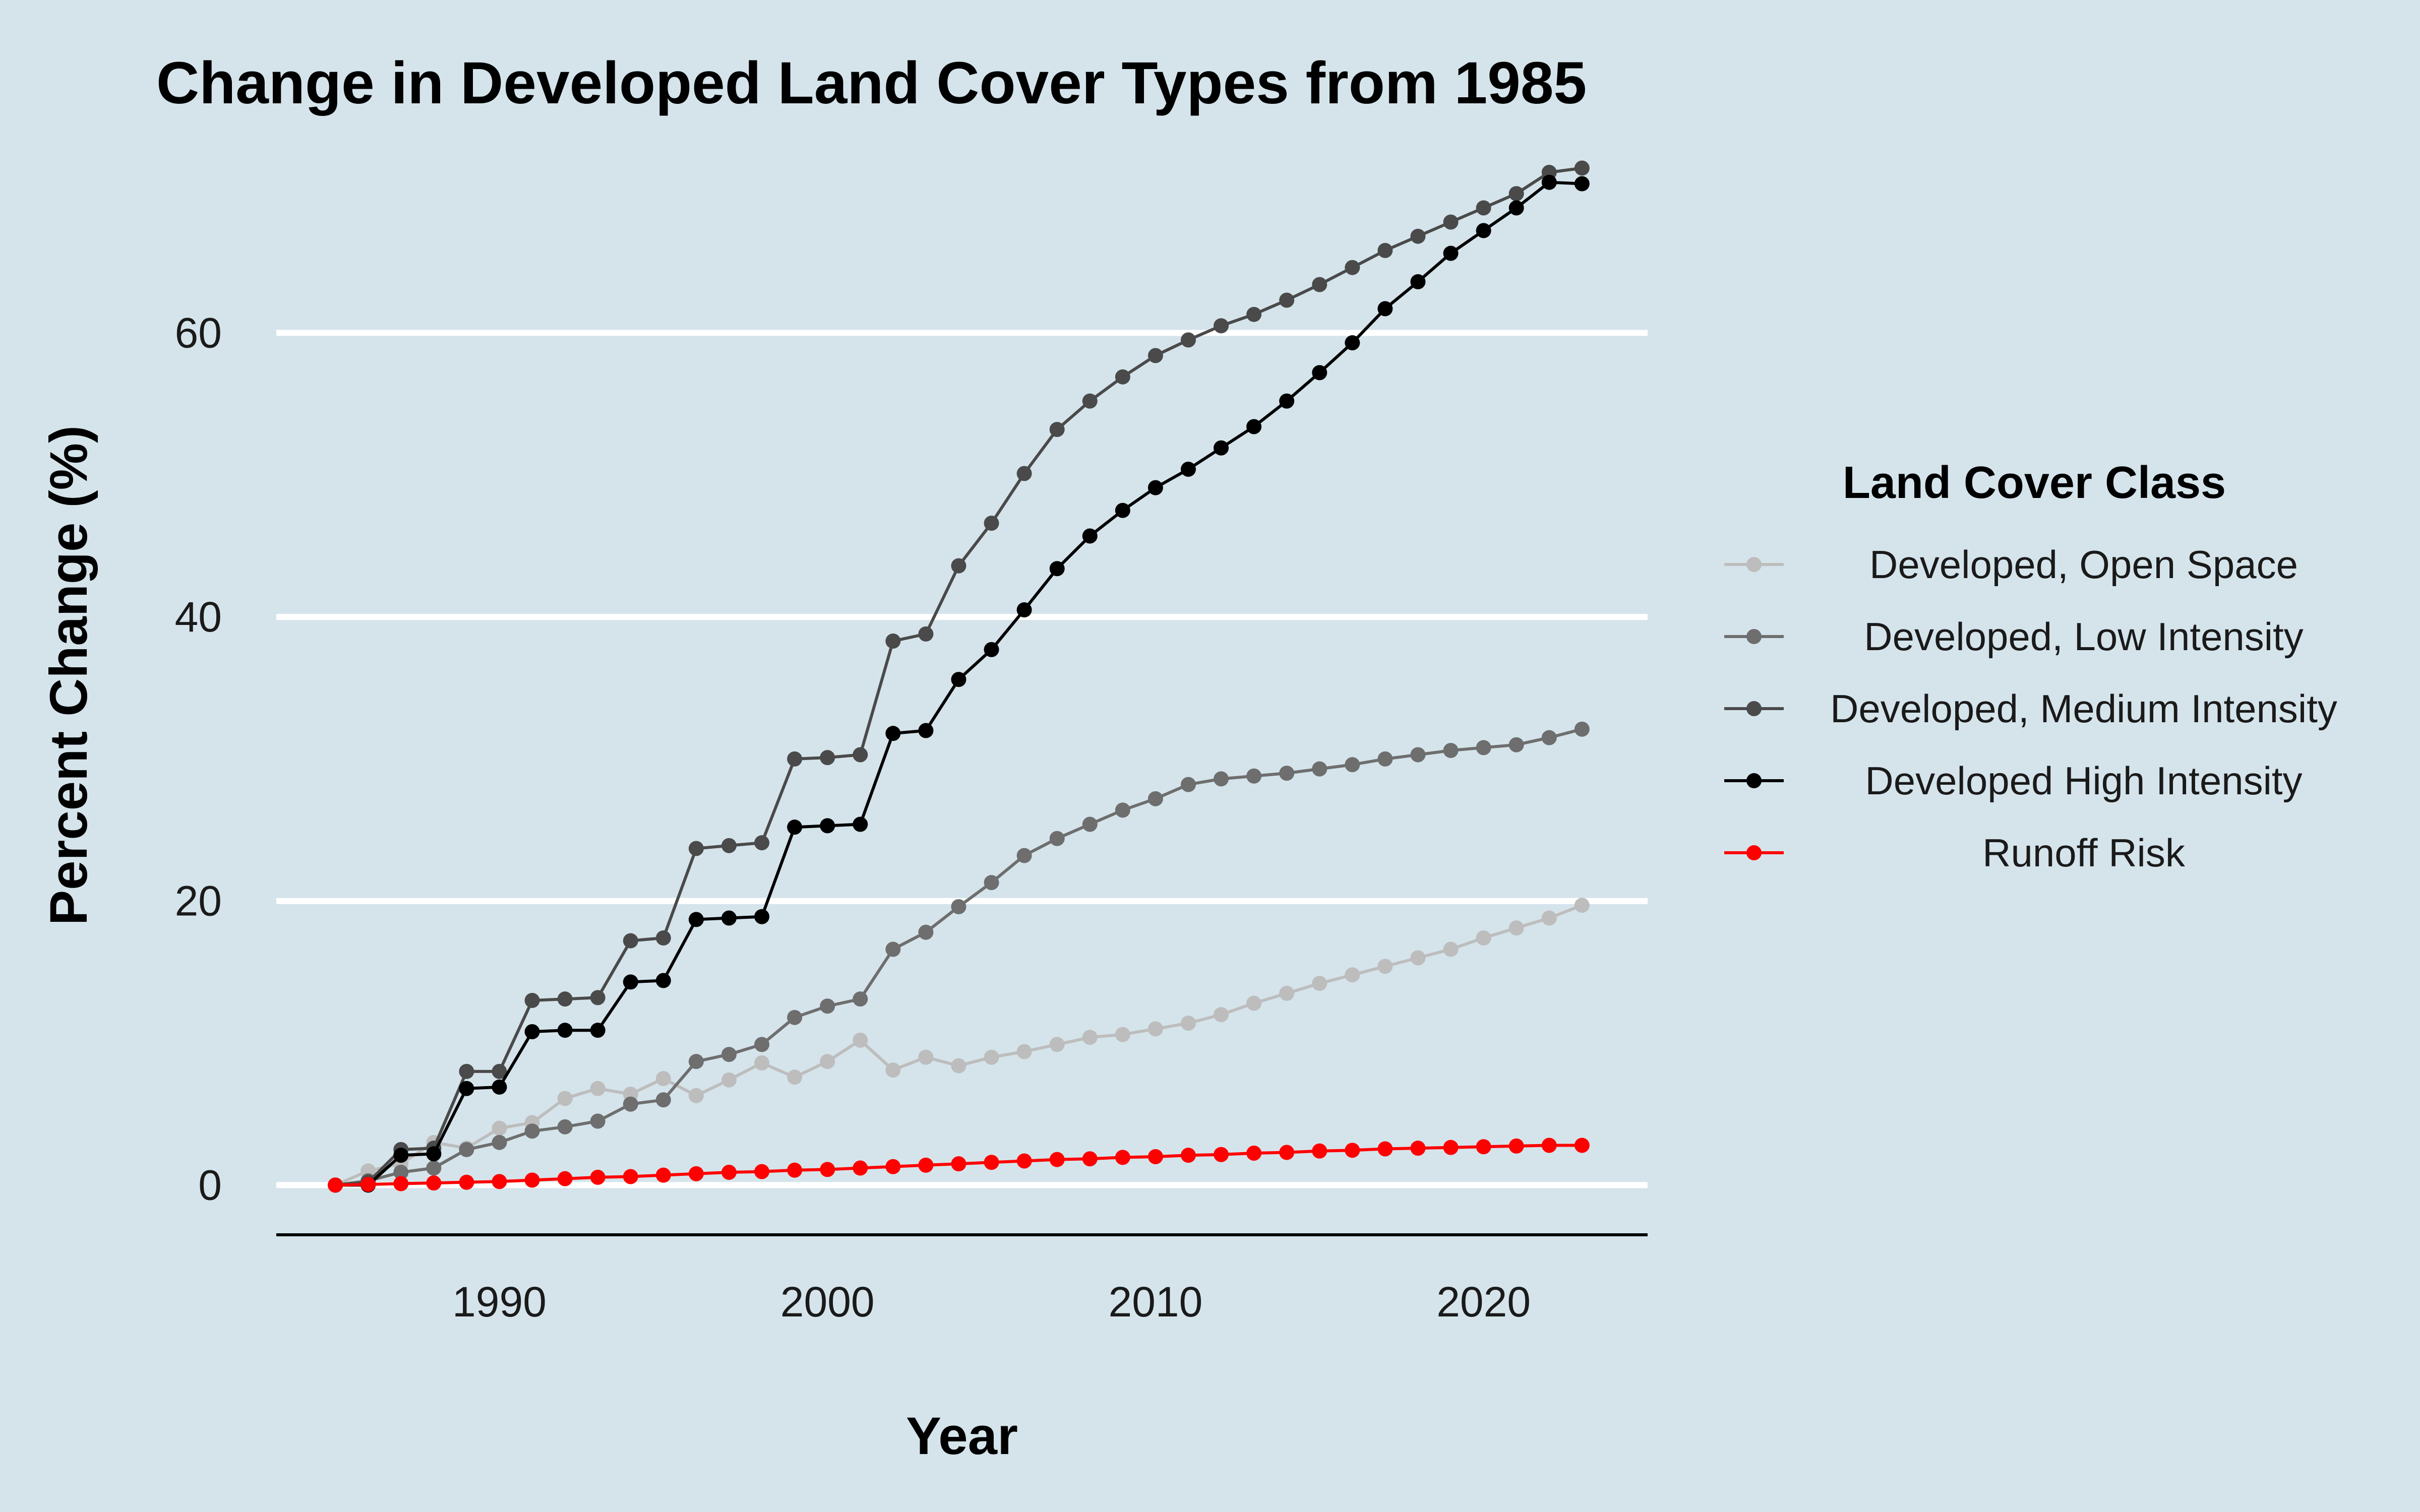 The image size is (2420, 1512). I want to click on legend-item: Developed, Medium Intensity, so click(2030, 708).